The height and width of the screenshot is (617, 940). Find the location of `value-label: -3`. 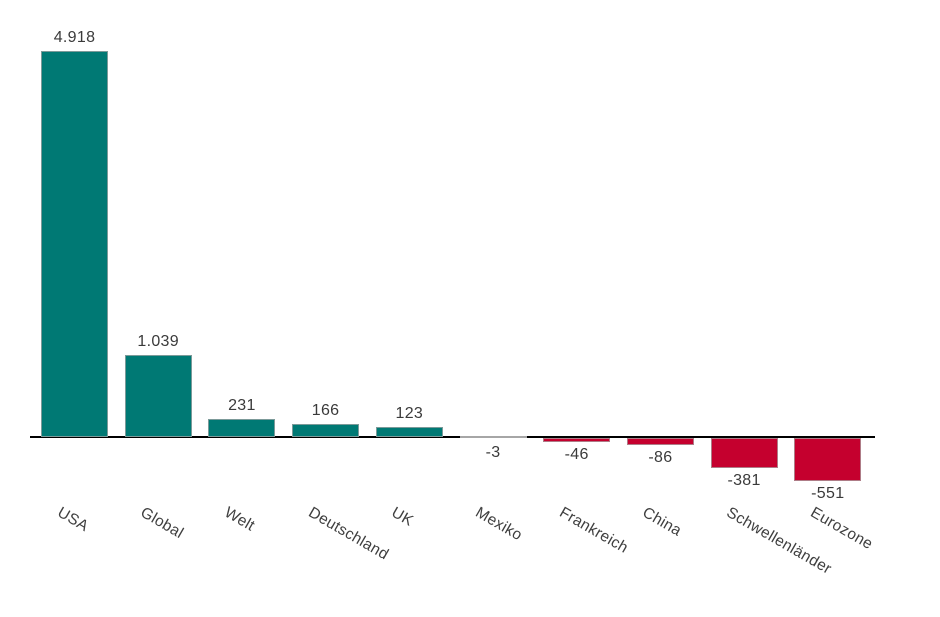

value-label: -3 is located at coordinates (493, 452).